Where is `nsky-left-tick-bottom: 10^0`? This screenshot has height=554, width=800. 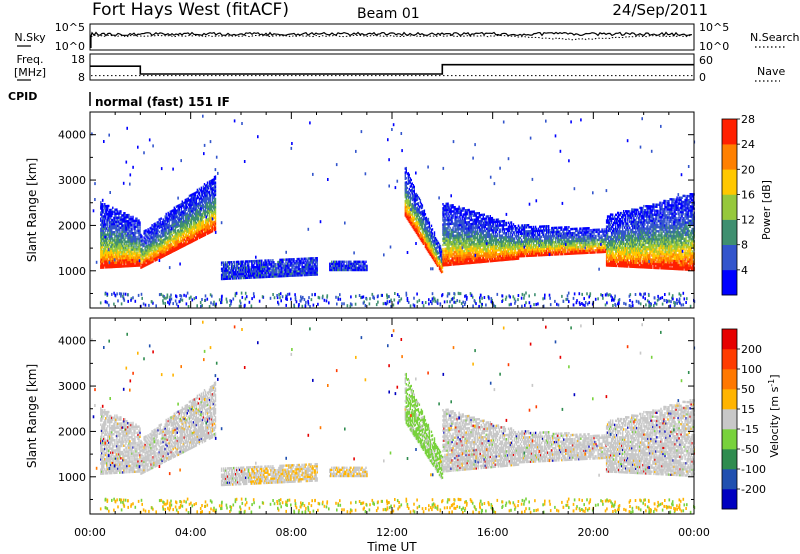
nsky-left-tick-bottom: 10^0 is located at coordinates (70, 46).